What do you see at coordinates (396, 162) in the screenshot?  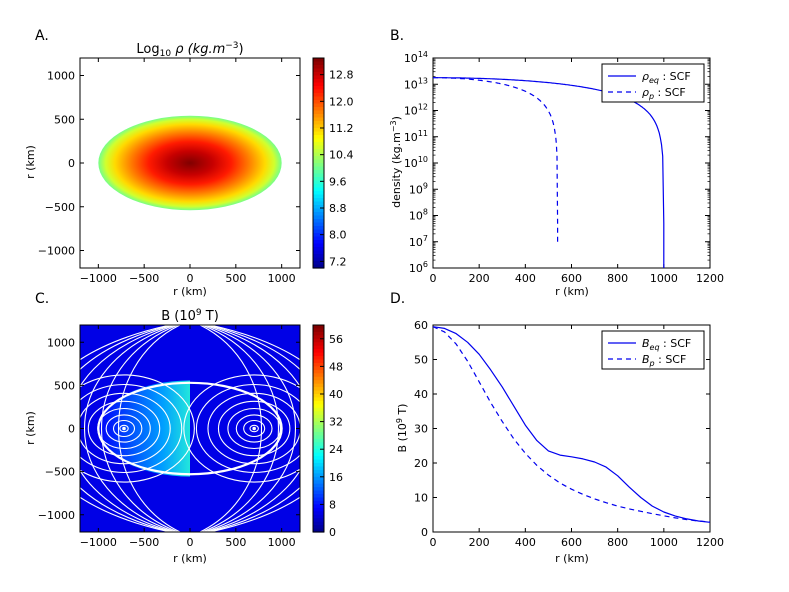 I see `panel-b-ylabel: density (kg.m−3)` at bounding box center [396, 162].